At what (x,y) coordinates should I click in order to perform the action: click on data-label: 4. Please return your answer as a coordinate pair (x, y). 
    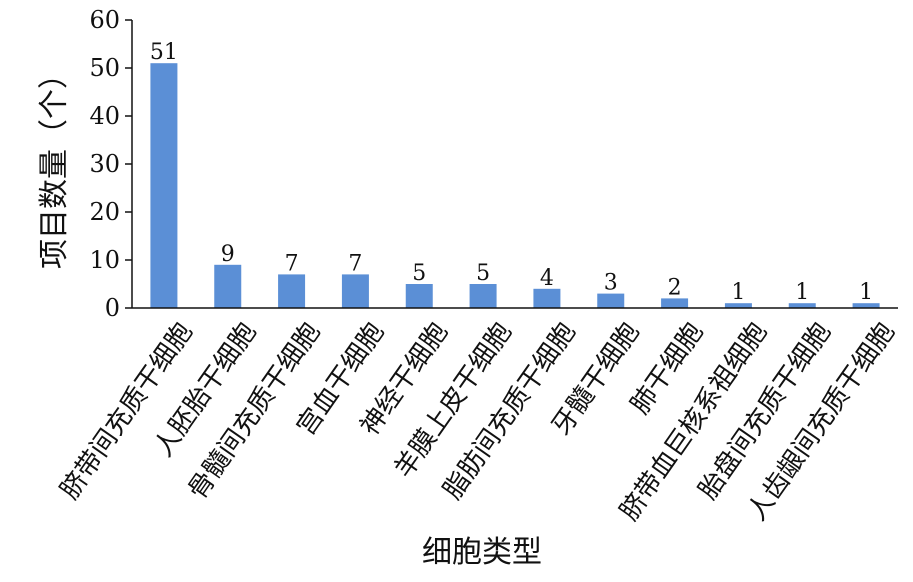
    Looking at the image, I should click on (547, 278).